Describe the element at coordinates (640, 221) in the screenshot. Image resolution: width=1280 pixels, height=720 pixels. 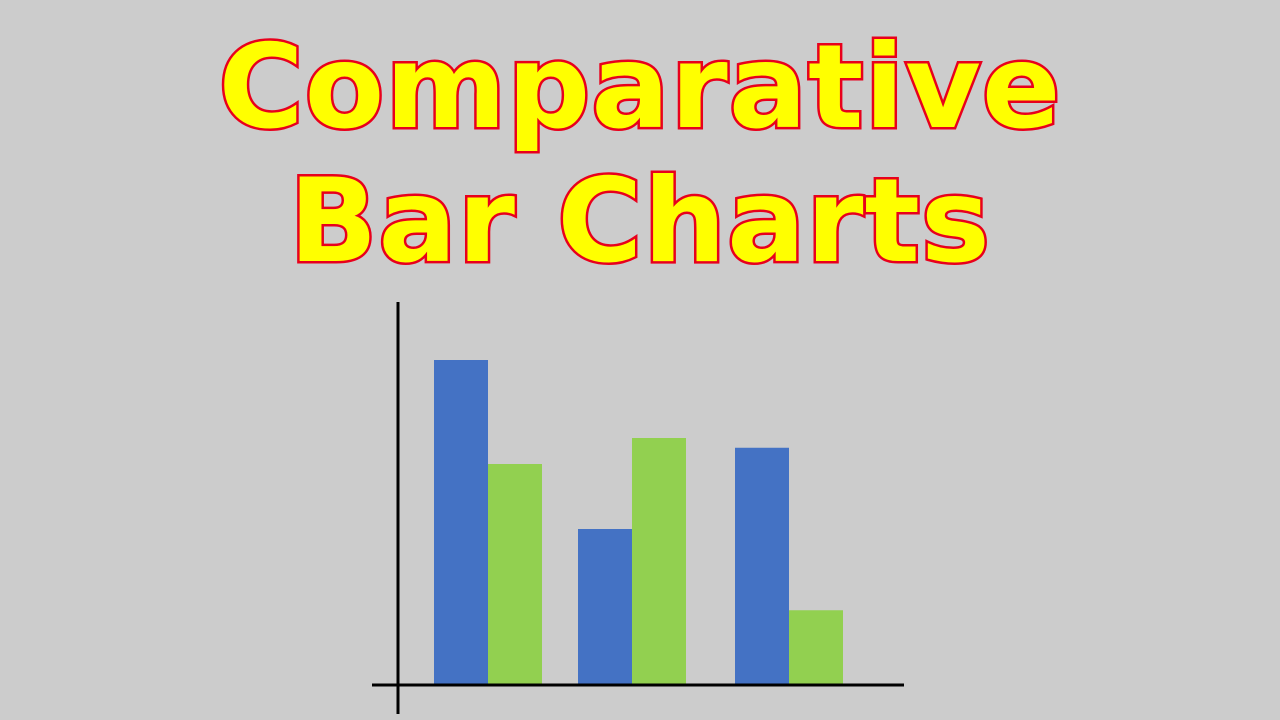
I see `title-line-2: Bar Charts` at that location.